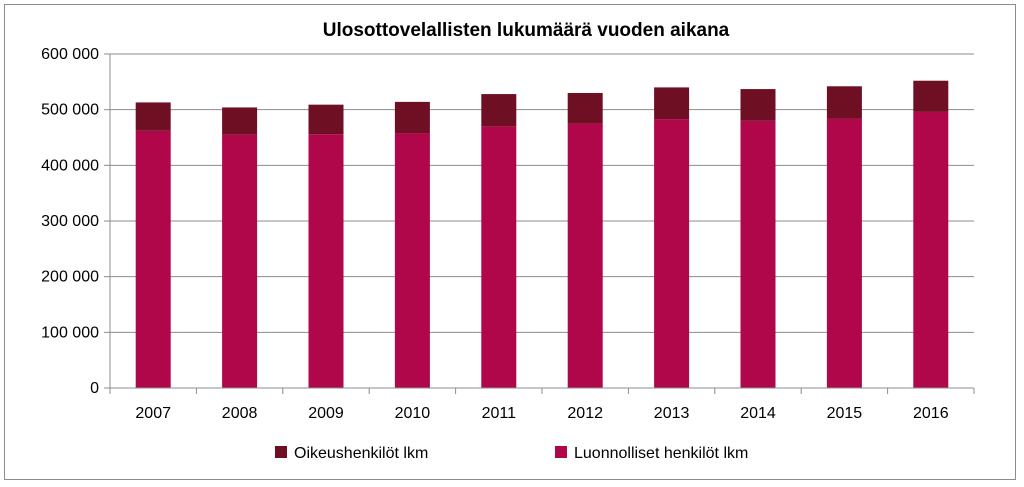 The height and width of the screenshot is (487, 1024). I want to click on x-tick-label: 2008, so click(240, 413).